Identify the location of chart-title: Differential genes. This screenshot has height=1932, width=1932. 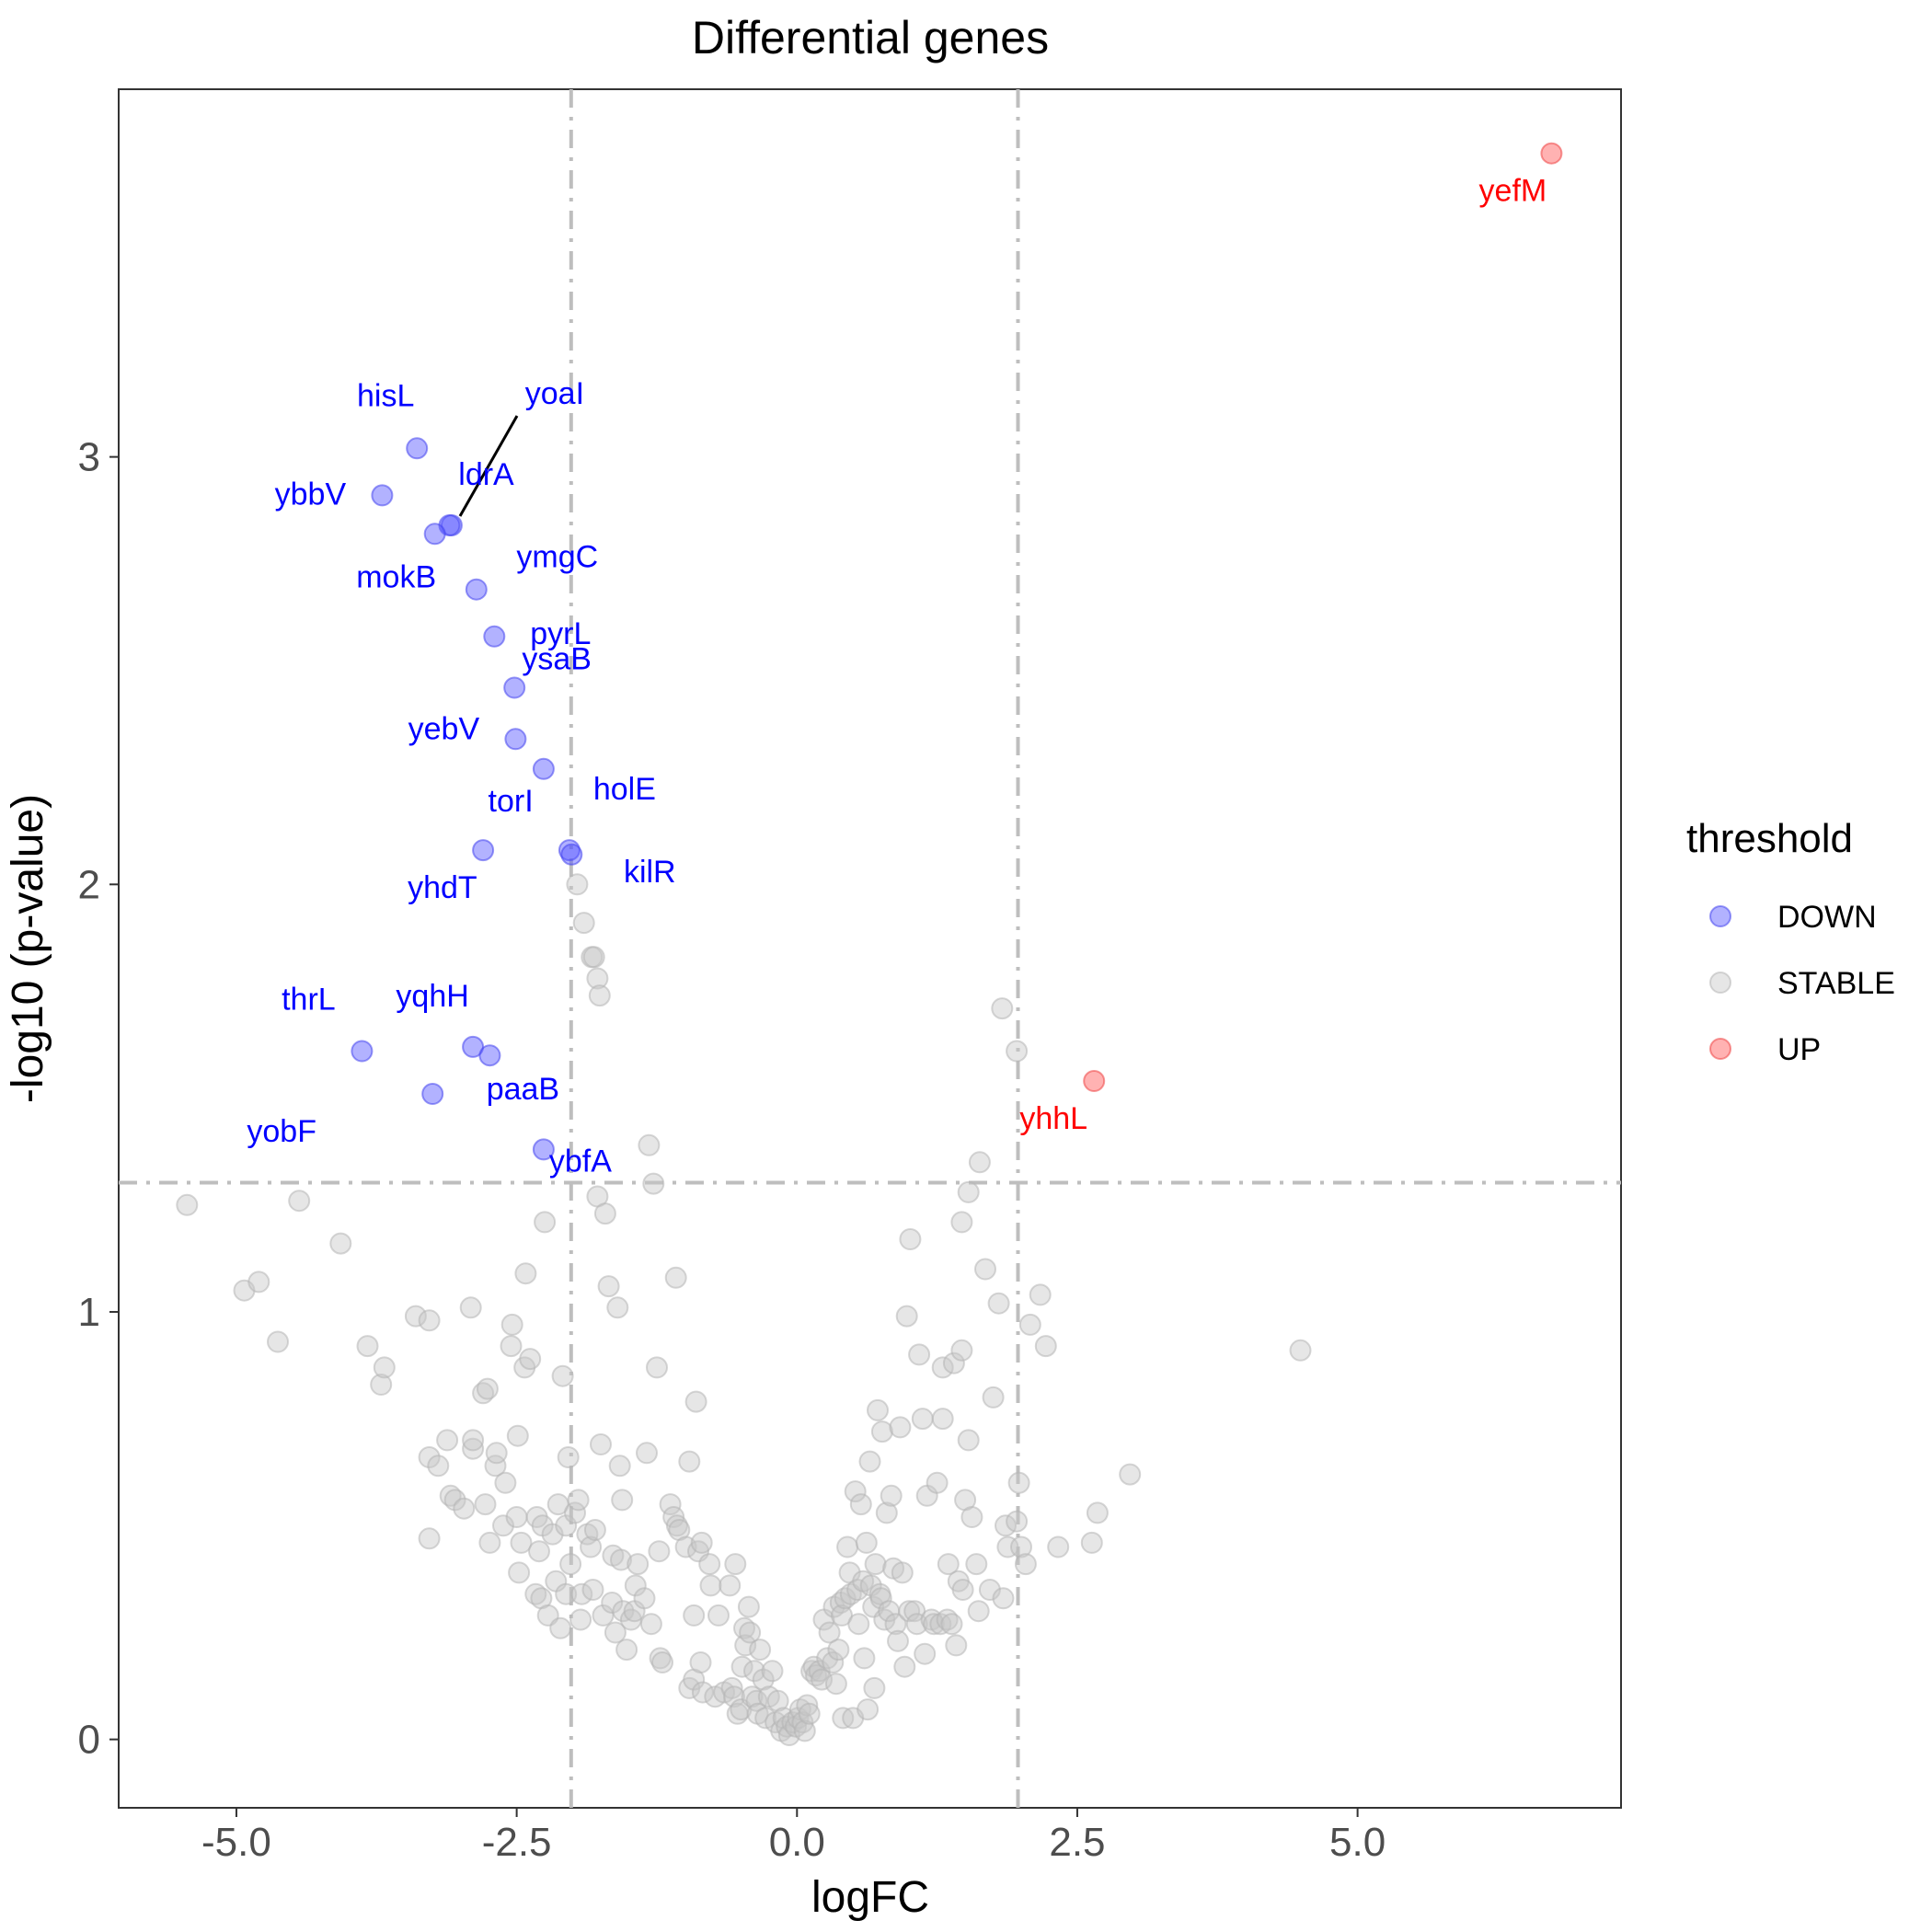
(870, 37).